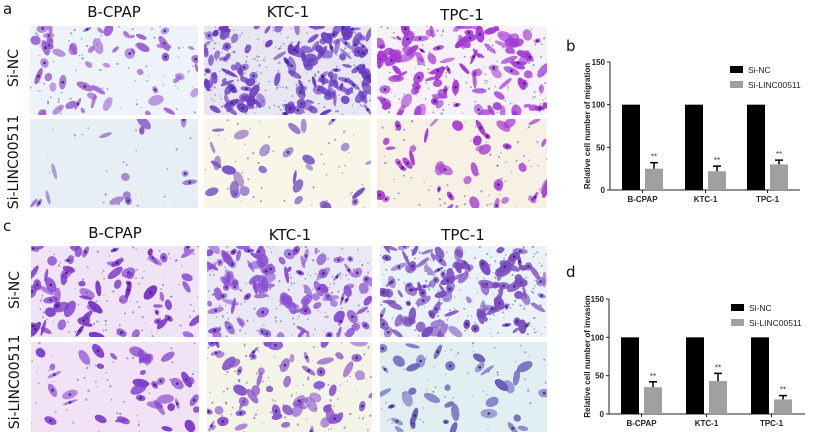 The width and height of the screenshot is (814, 435). I want to click on panel-letter-d: d, so click(571, 272).